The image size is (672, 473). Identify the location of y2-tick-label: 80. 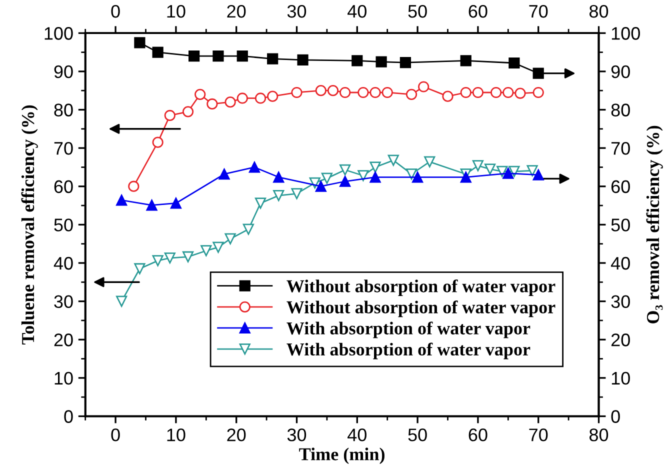
(620, 110).